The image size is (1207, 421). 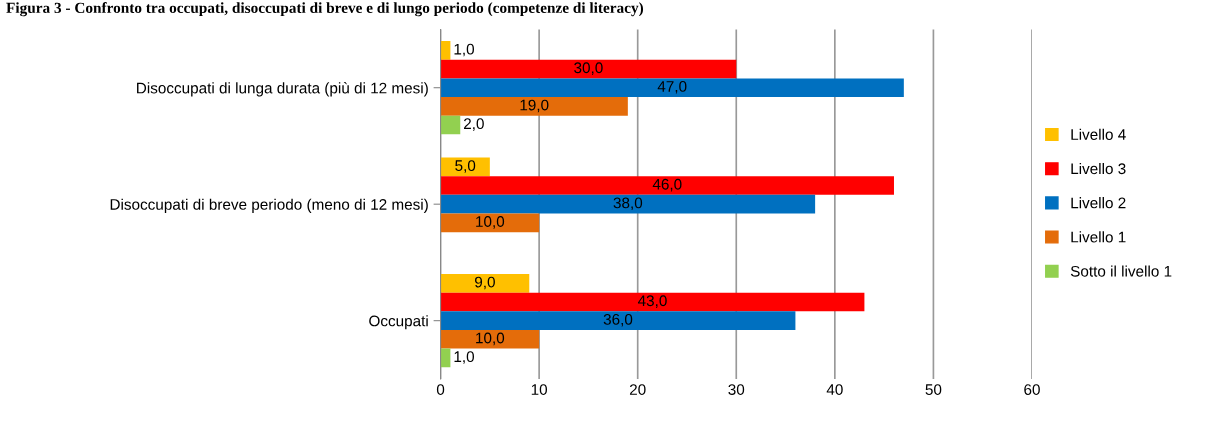 I want to click on data-label: 30,0, so click(x=588, y=68).